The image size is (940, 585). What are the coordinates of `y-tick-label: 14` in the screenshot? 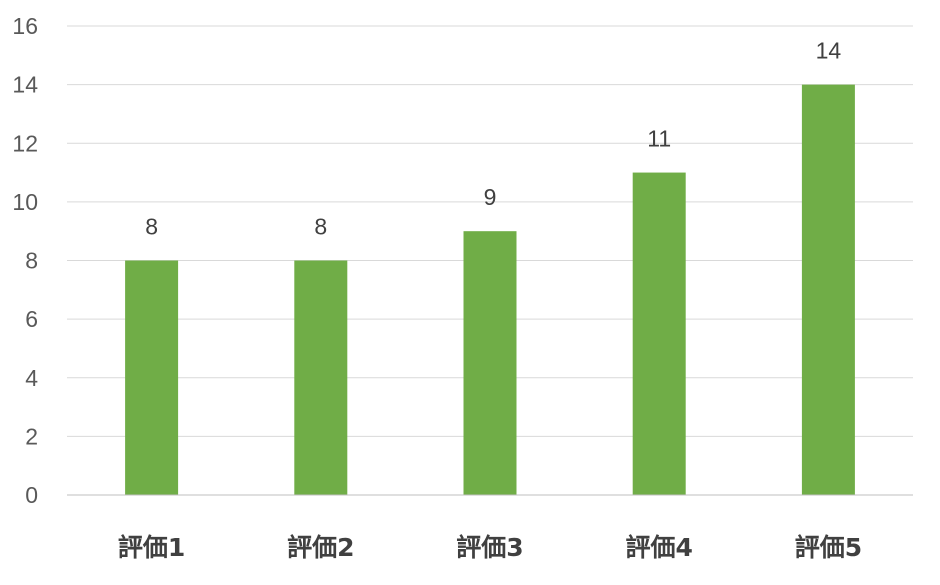 It's located at (25, 85).